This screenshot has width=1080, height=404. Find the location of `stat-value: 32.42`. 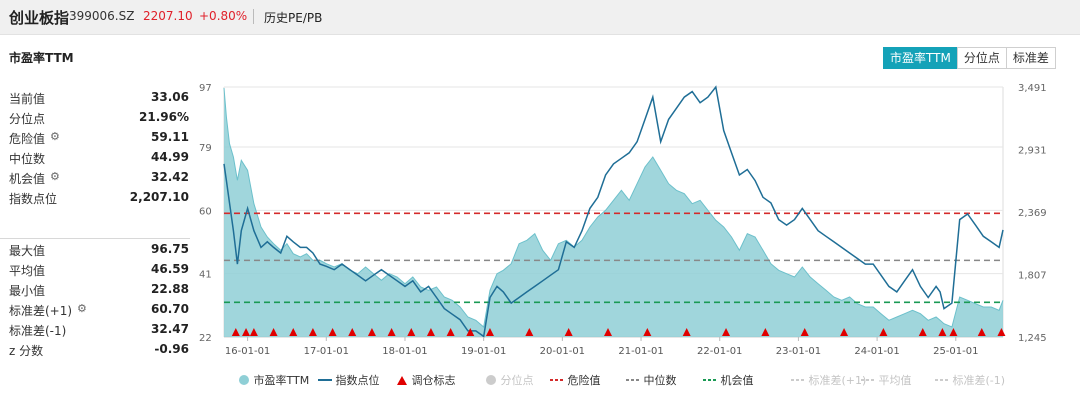

stat-value: 32.42 is located at coordinates (170, 177).